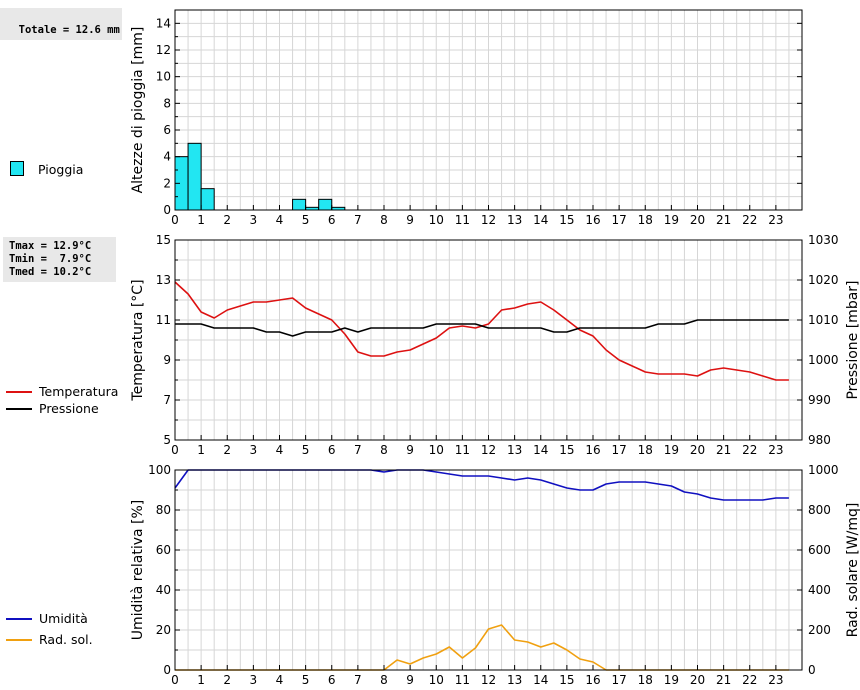 The width and height of the screenshot is (860, 690). What do you see at coordinates (163, 240) in the screenshot?
I see `y-tick-label: 15` at bounding box center [163, 240].